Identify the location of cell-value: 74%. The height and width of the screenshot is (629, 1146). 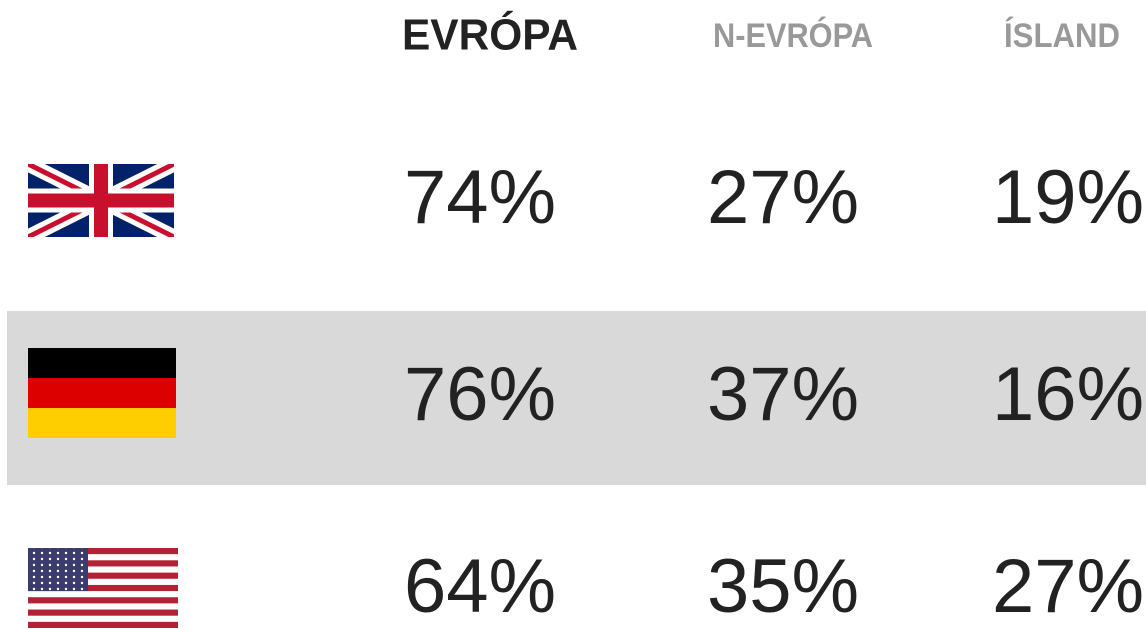
(480, 197).